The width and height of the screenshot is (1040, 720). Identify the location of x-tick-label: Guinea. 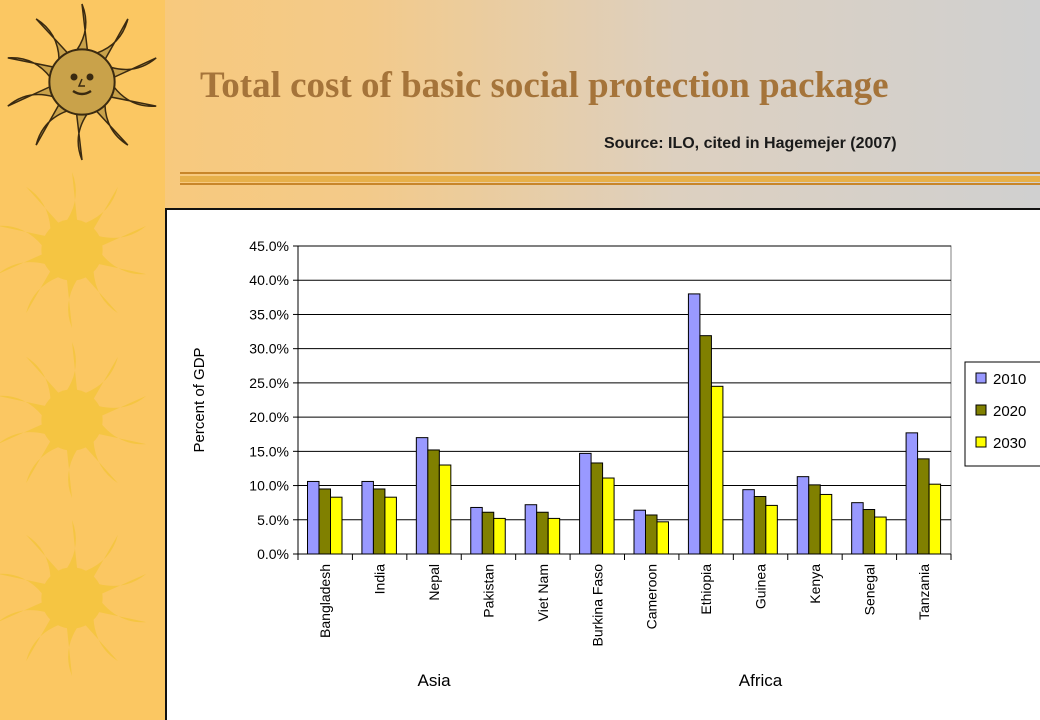
(761, 586).